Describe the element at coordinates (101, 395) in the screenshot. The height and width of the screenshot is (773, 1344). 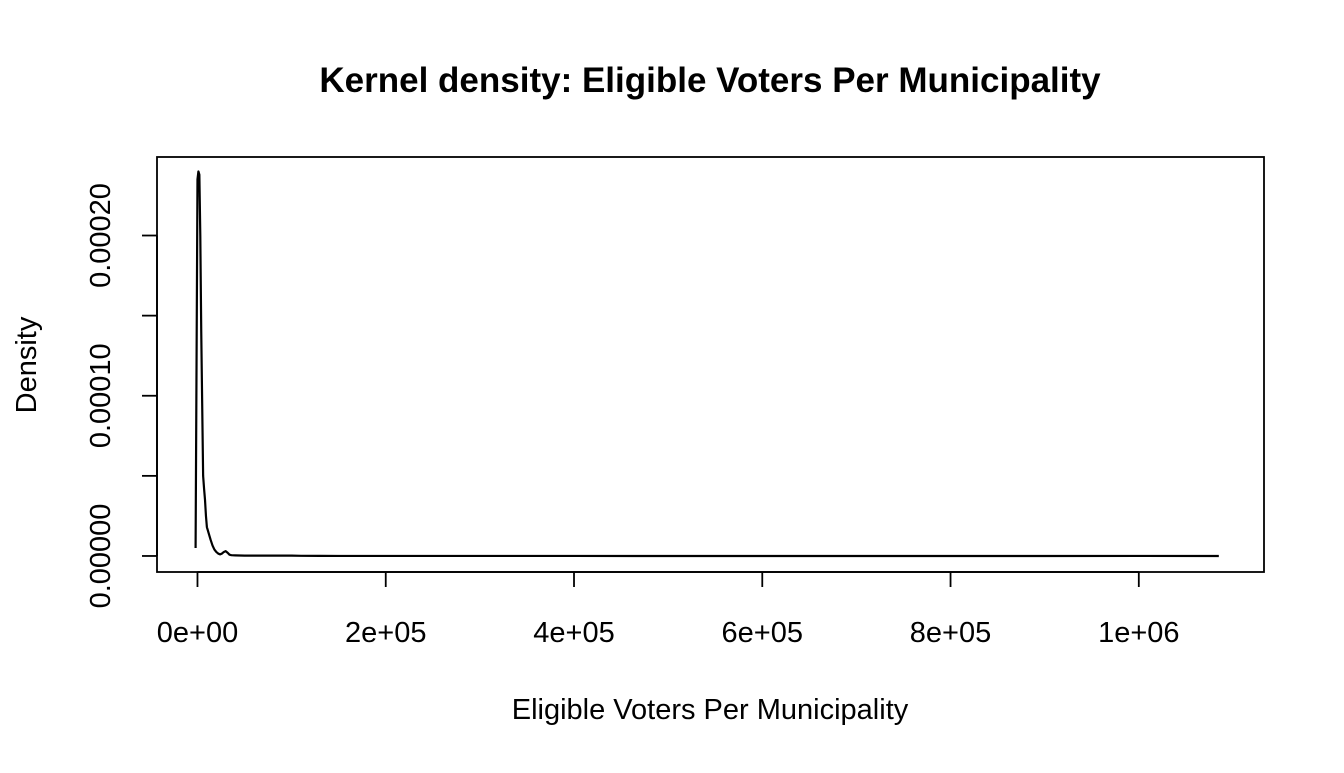
I see `y-tick-label: 0.00010` at that location.